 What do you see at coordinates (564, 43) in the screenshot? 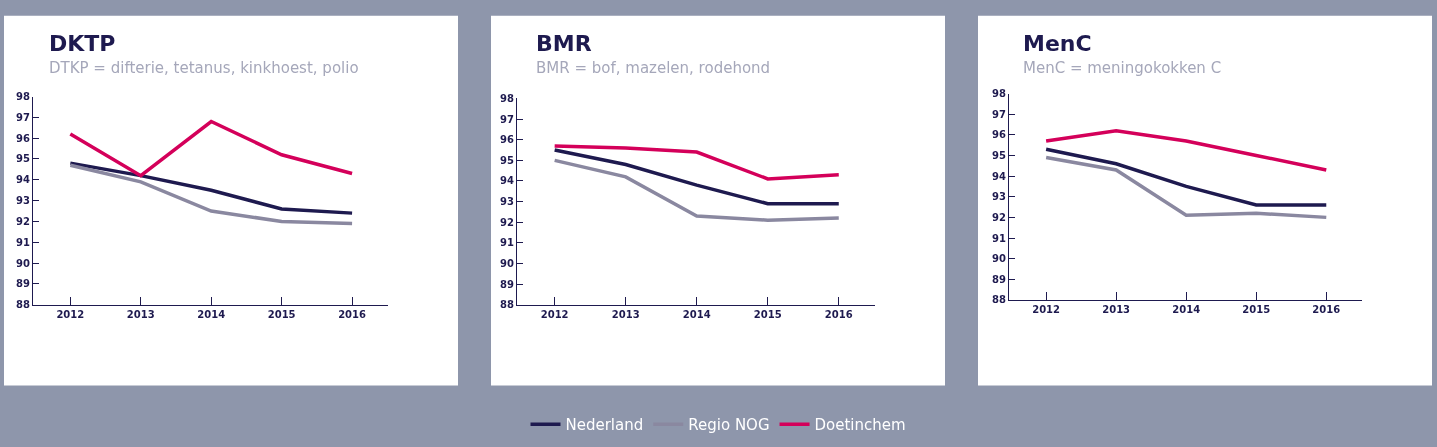
I see `chart-title: BMR` at bounding box center [564, 43].